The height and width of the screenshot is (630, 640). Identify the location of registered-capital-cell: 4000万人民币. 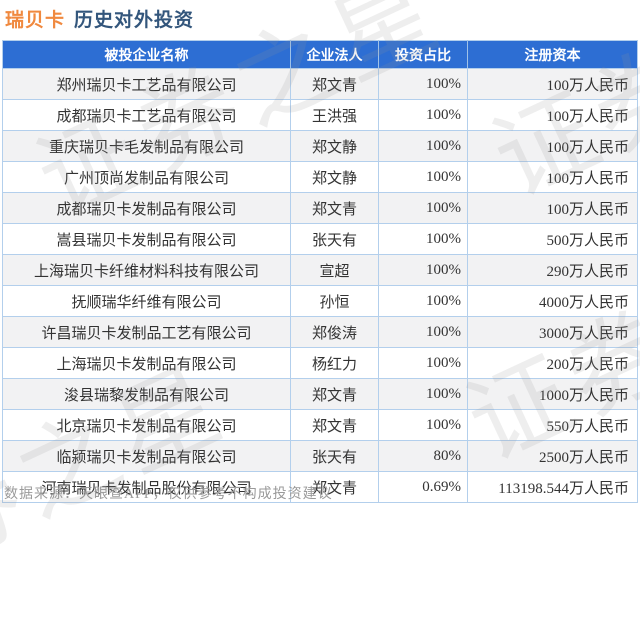
(552, 301).